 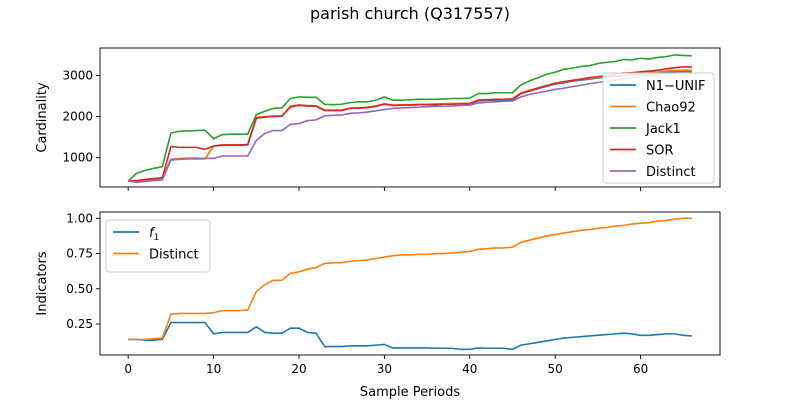 I want to click on y-tick-label: 0.25, so click(x=79, y=324).